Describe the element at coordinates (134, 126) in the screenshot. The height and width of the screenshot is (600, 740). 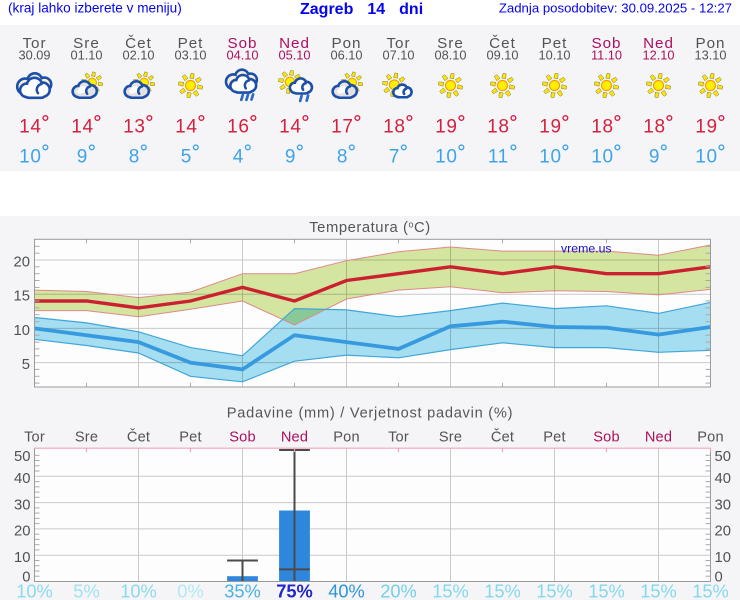
I see `svg-text: 13` at that location.